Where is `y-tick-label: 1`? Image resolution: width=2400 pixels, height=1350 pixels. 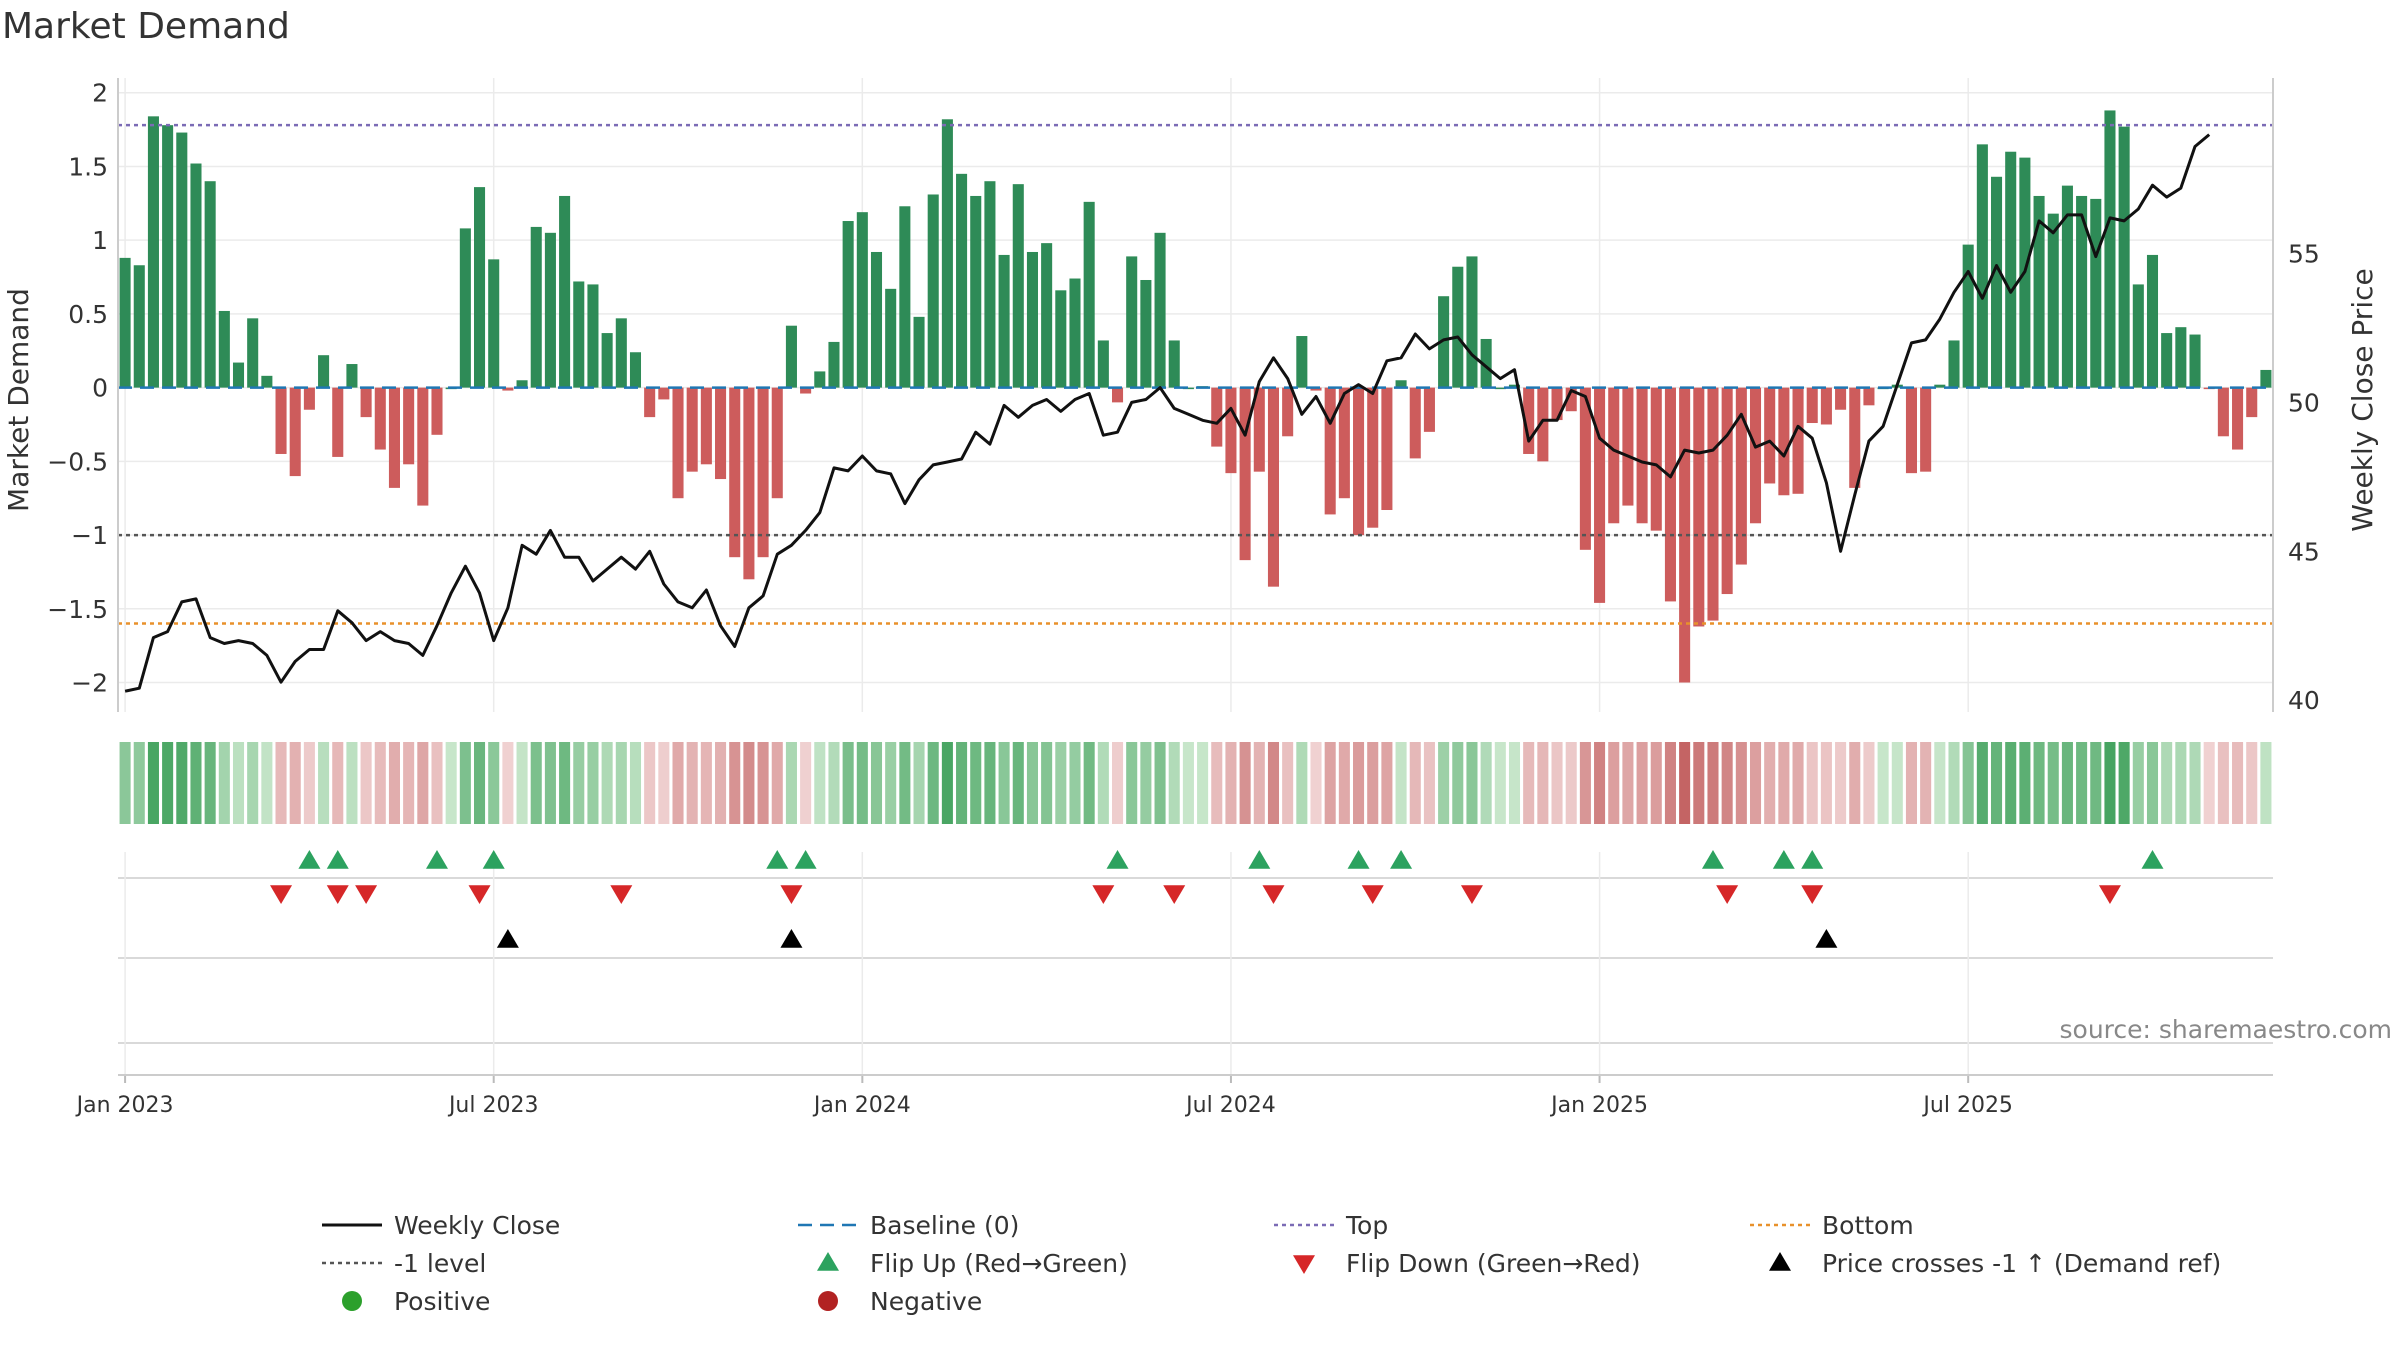 y-tick-label: 1 is located at coordinates (100, 240).